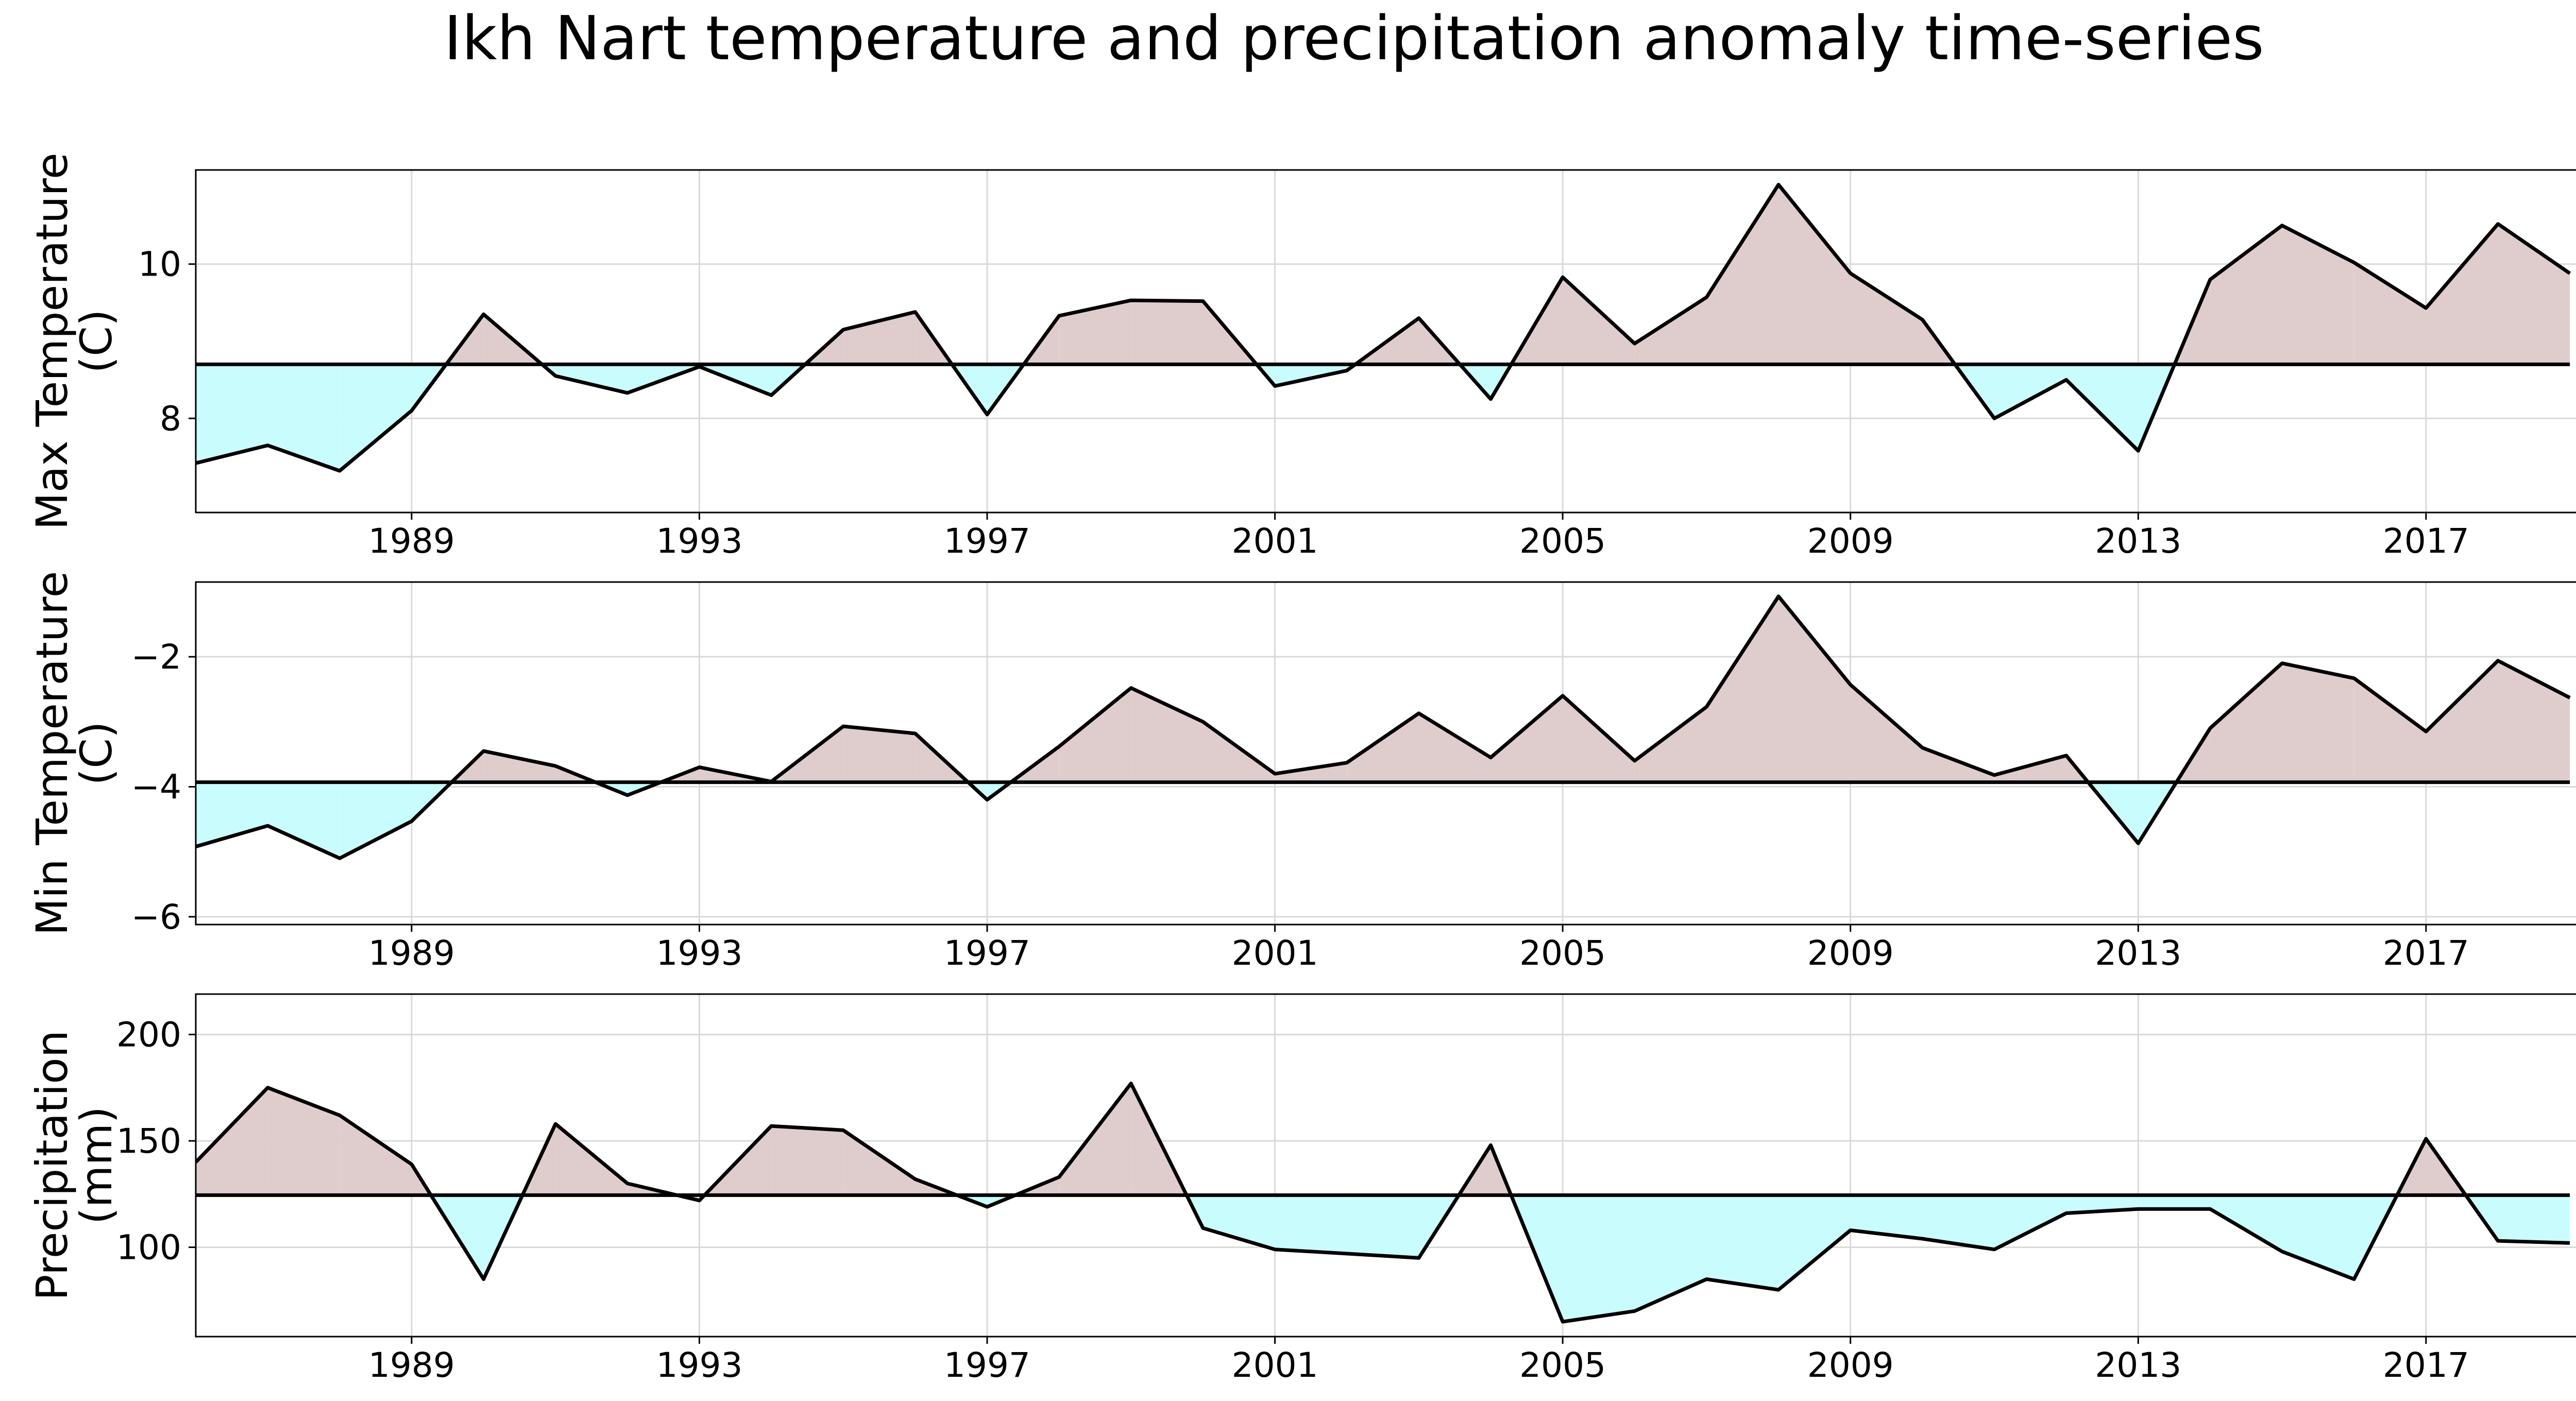  Describe the element at coordinates (96, 1165) in the screenshot. I see `y-axis-label-line: (mm)` at that location.